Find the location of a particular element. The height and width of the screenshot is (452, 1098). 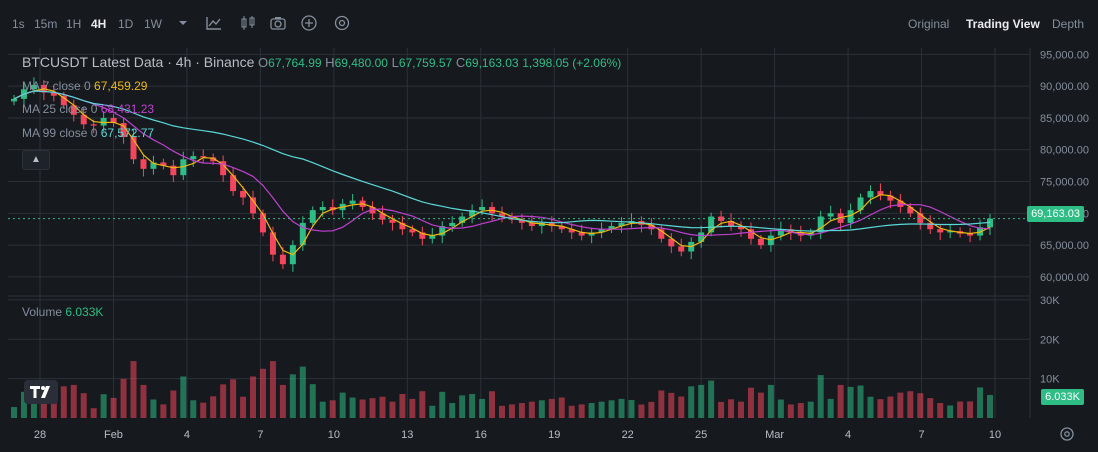

interval-1s: 1s is located at coordinates (18, 24).